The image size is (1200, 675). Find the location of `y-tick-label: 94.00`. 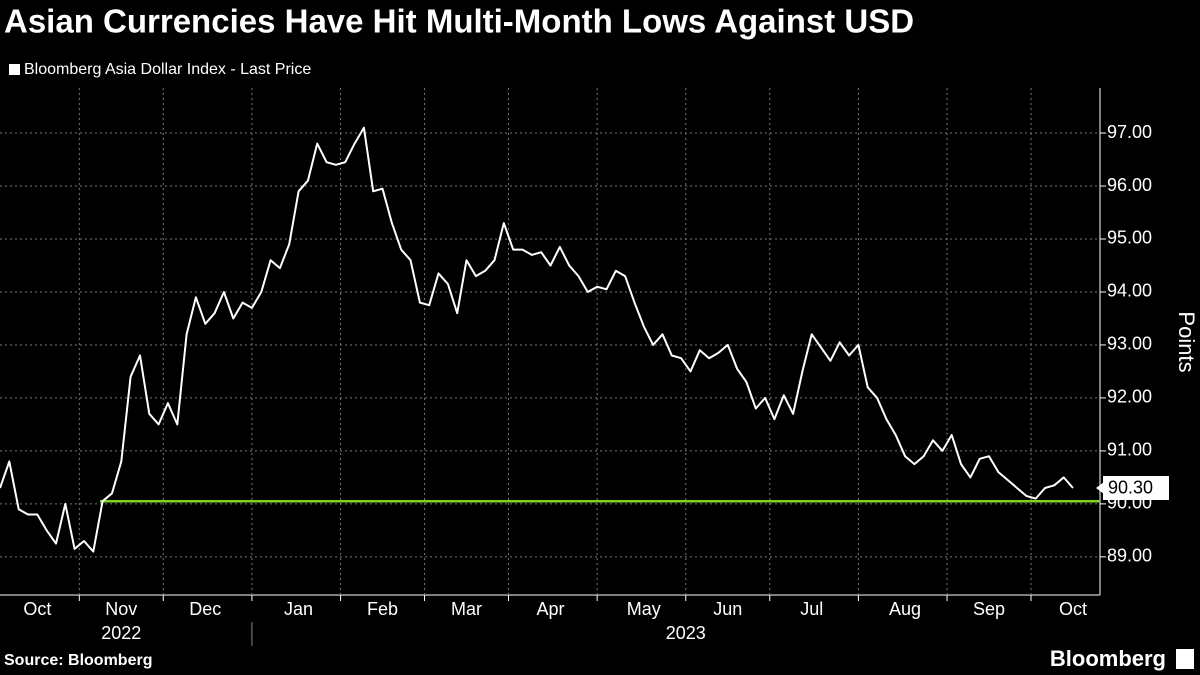

y-tick-label: 94.00 is located at coordinates (1129, 291).